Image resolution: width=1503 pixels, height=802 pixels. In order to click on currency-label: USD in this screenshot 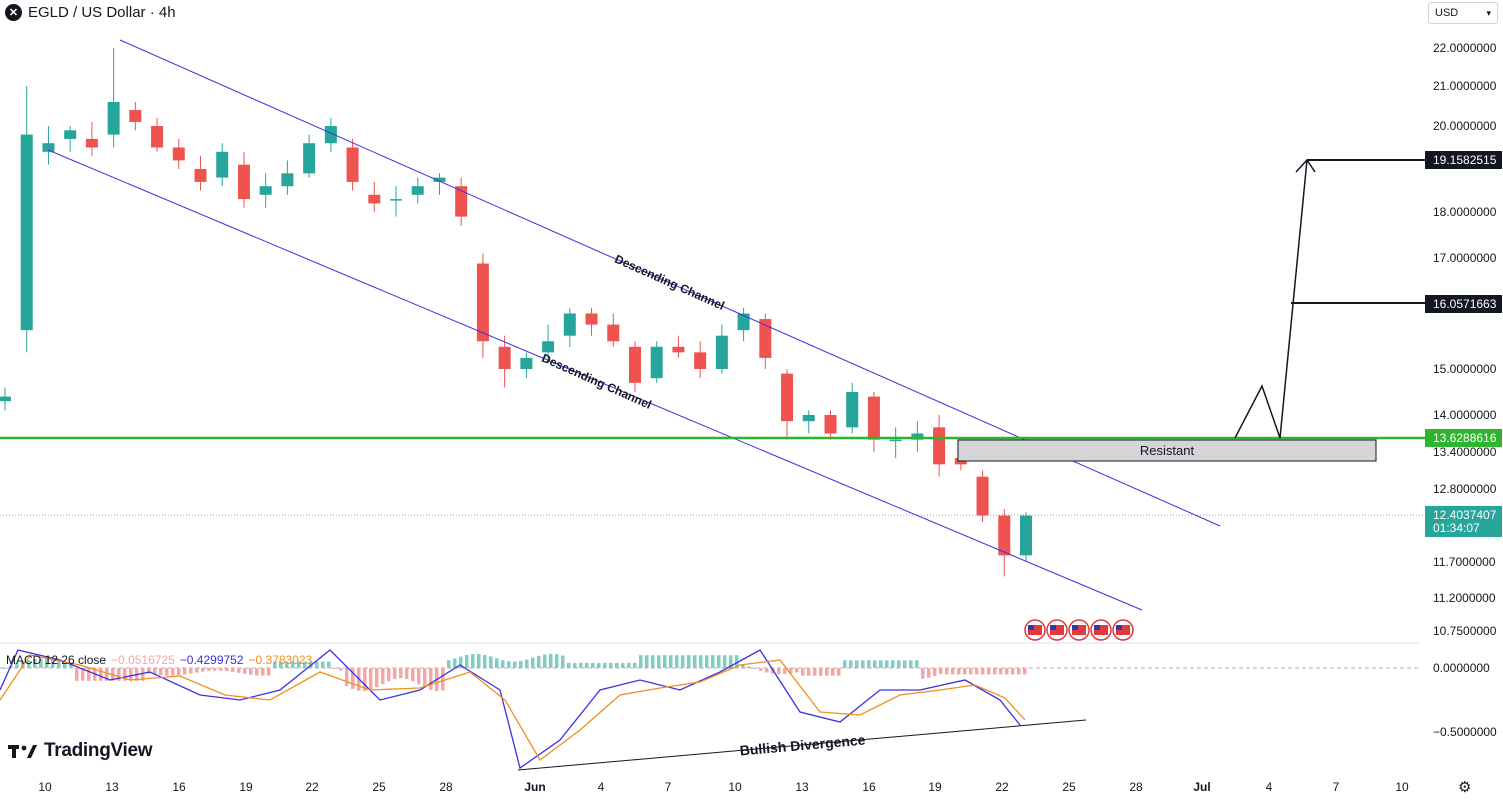, I will do `click(1447, 13)`.